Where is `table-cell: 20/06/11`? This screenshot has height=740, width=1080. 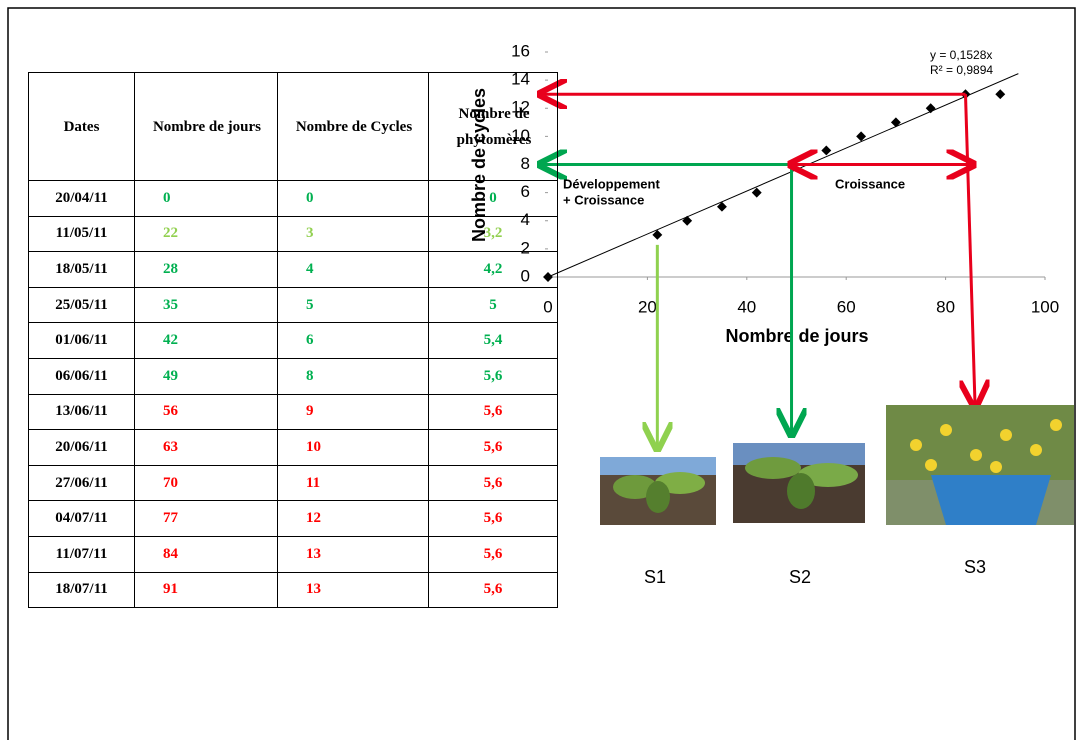 table-cell: 20/06/11 is located at coordinates (81, 447).